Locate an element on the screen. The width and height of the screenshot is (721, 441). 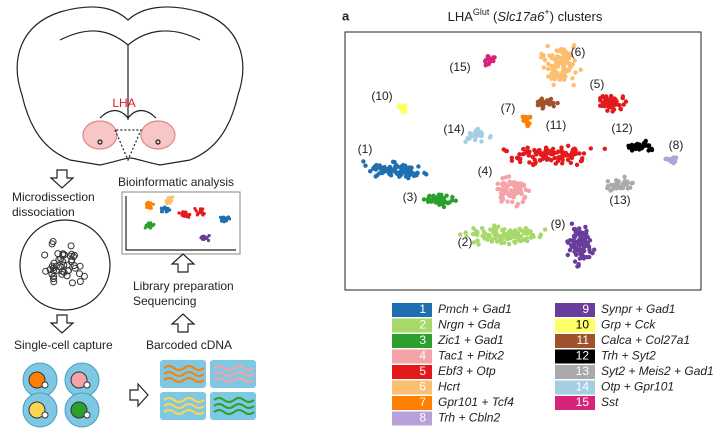
title-suffix: ) clusters is located at coordinates (576, 16).